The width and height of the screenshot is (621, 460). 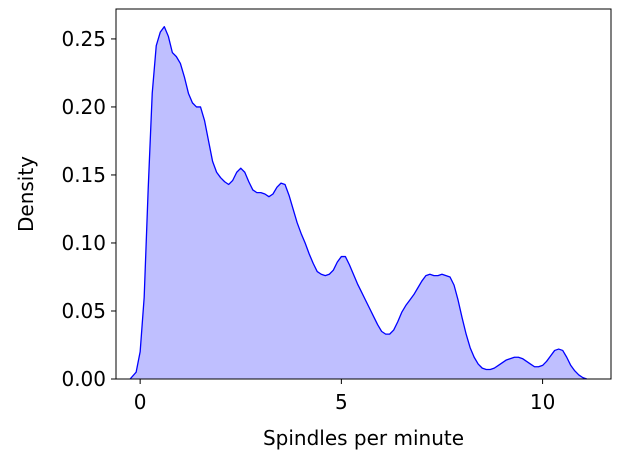 I want to click on x-tick-label: 0, so click(x=140, y=402).